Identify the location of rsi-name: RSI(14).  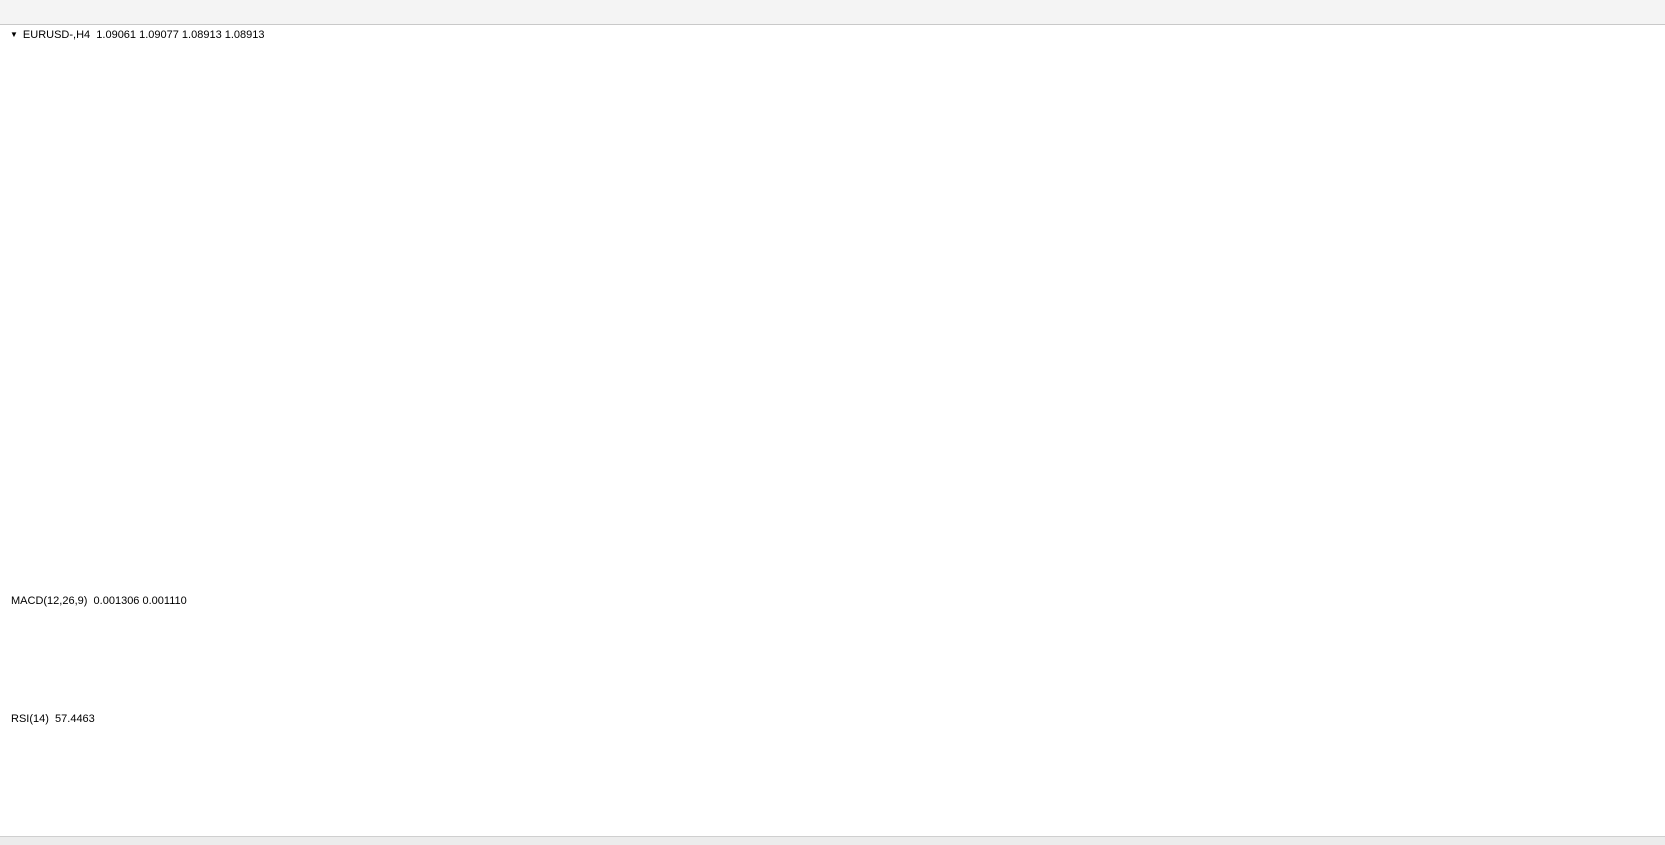
(30, 719).